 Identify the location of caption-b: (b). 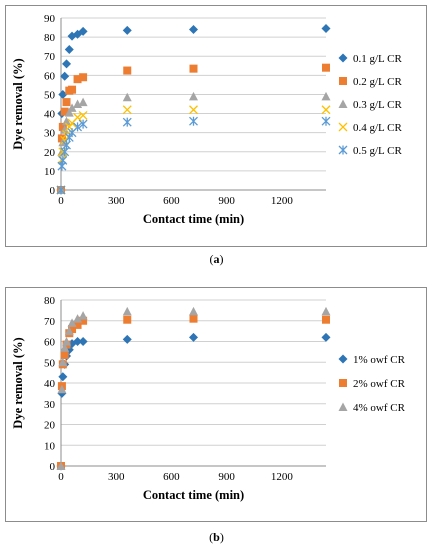
(216, 537).